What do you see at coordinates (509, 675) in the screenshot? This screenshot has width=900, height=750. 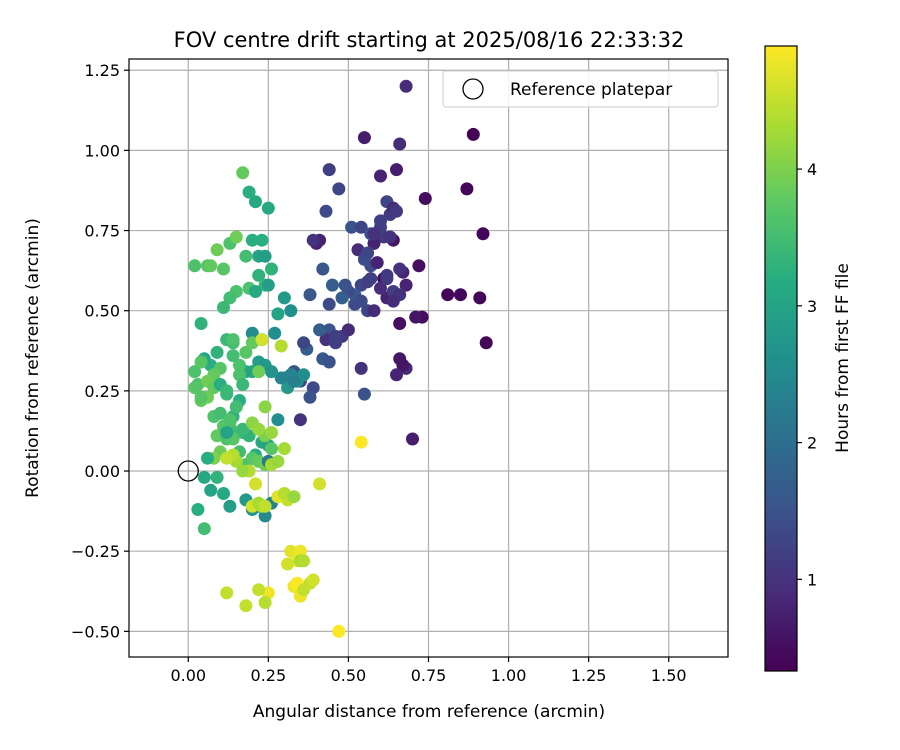 I see `x-tick-label: 1.00` at bounding box center [509, 675].